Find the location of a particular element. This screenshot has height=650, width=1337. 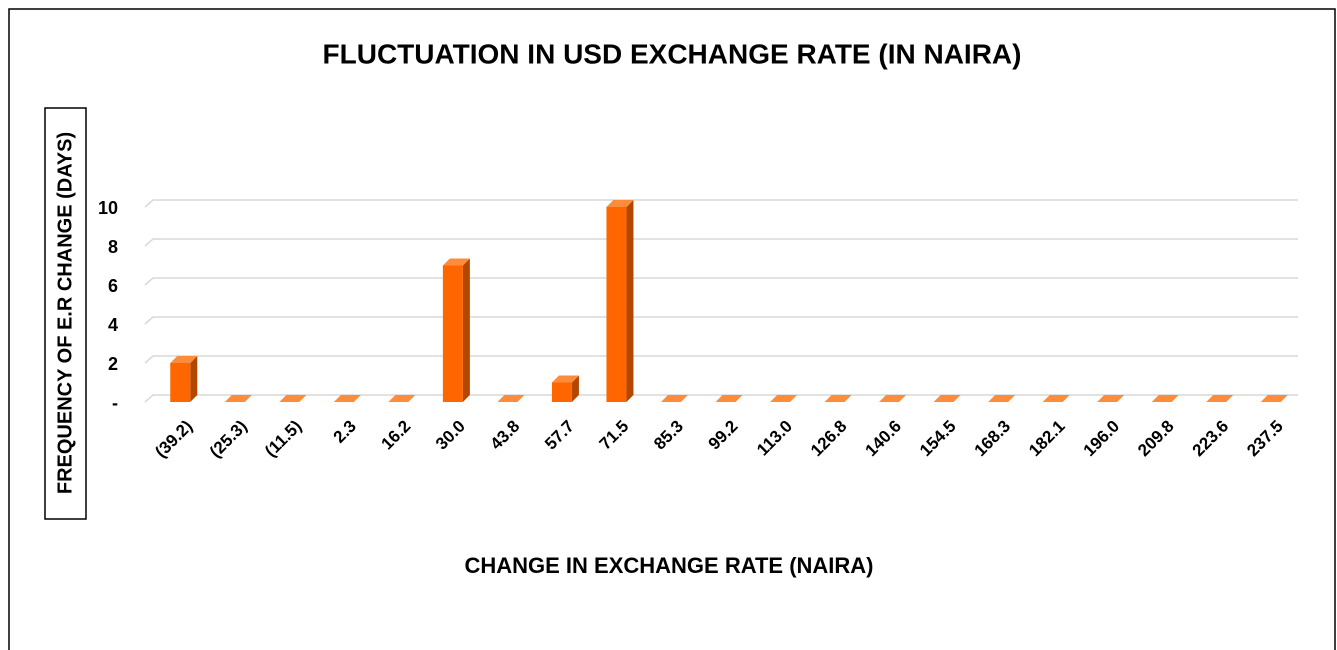

y-tick-label: 8 is located at coordinates (113, 247).